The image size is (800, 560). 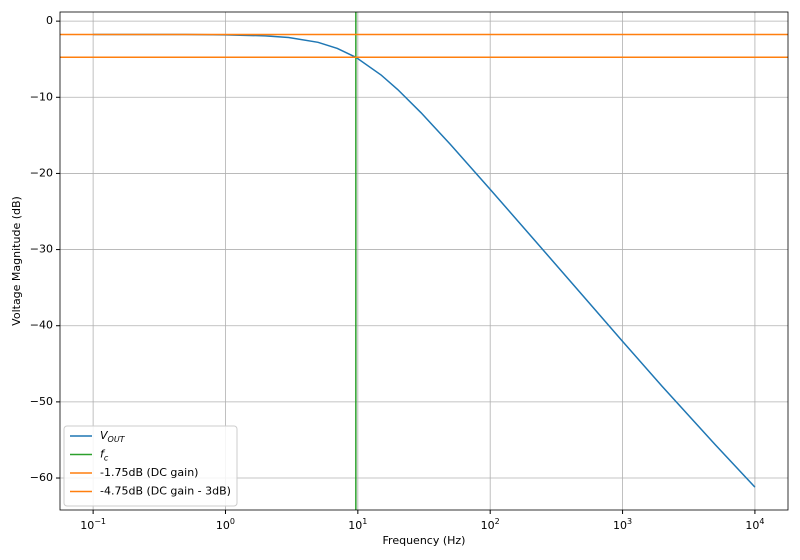 I want to click on legend-subscript: OUT, so click(x=117, y=439).